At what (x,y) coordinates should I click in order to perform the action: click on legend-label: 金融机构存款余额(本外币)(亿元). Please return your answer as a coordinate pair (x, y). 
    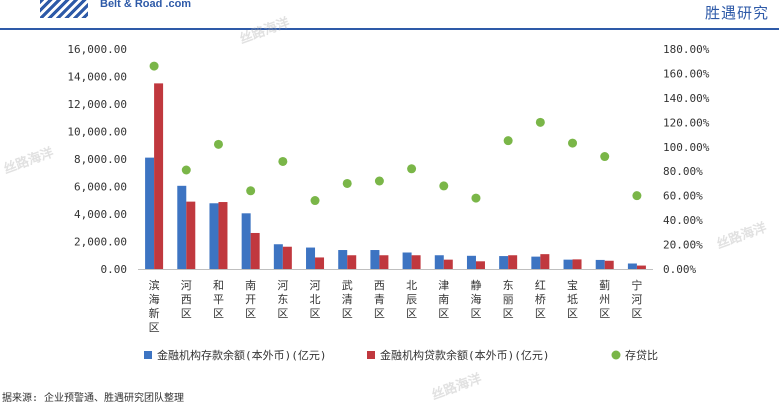
    Looking at the image, I should click on (242, 355).